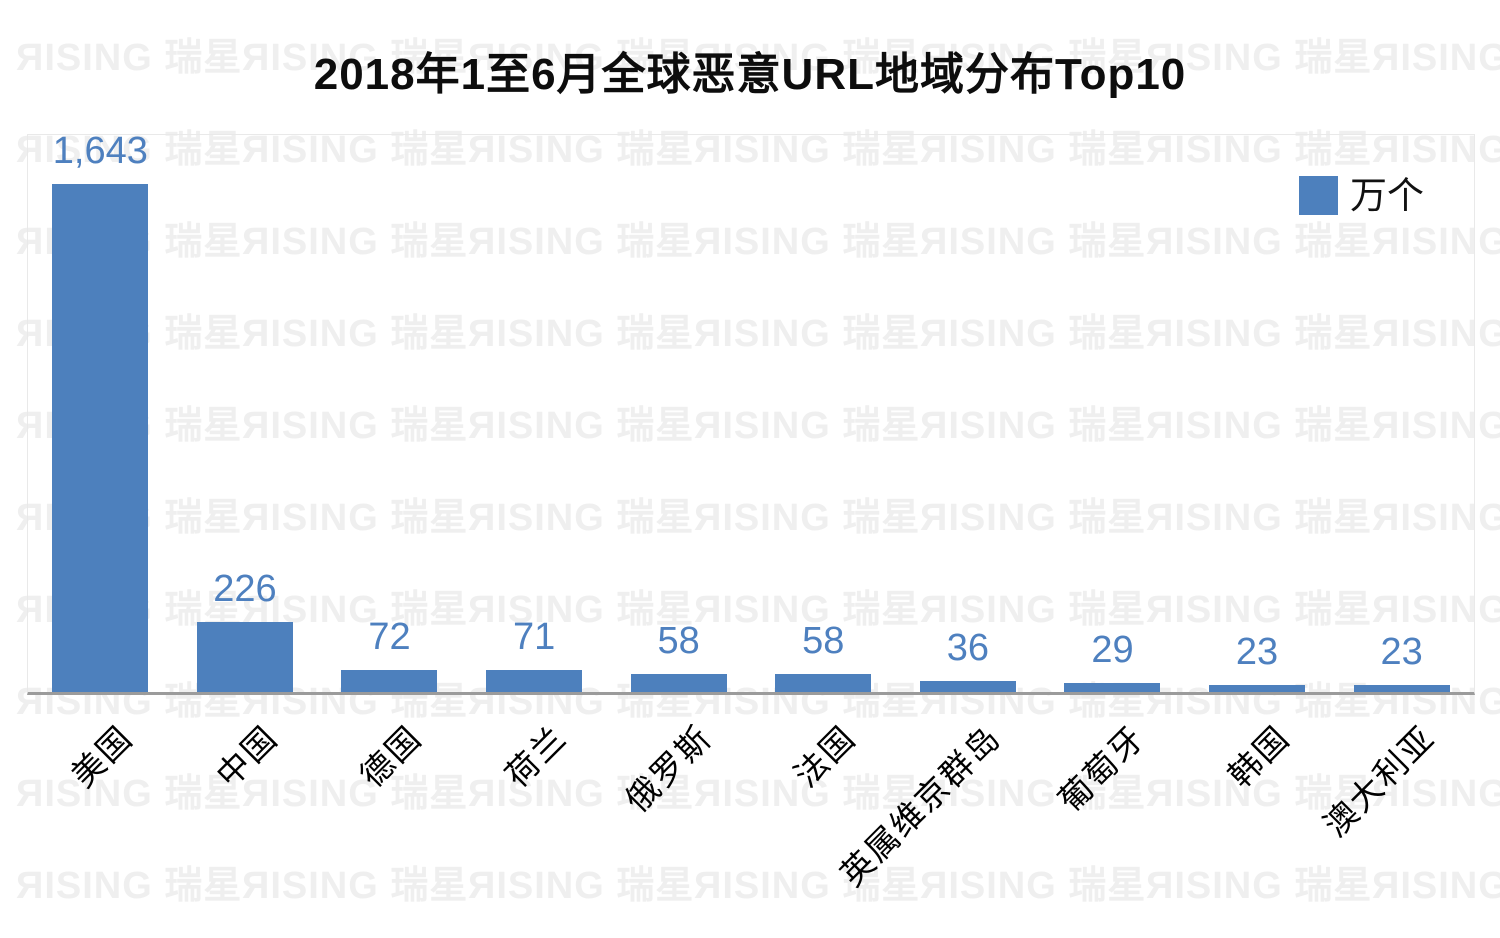 Image resolution: width=1500 pixels, height=938 pixels. Describe the element at coordinates (391, 756) in the screenshot. I see `category-label: 德国` at that location.